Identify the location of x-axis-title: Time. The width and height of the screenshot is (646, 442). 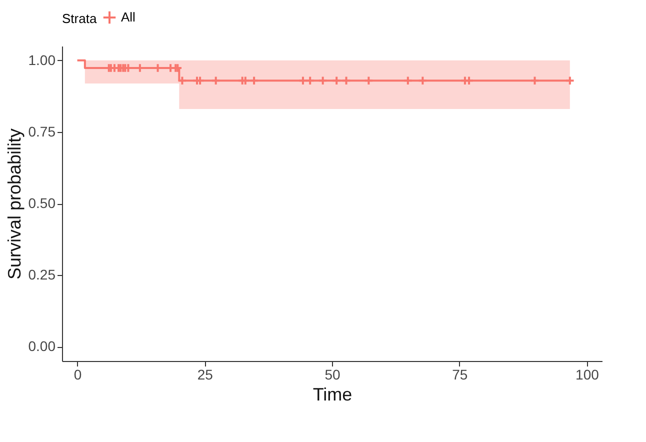
(332, 394).